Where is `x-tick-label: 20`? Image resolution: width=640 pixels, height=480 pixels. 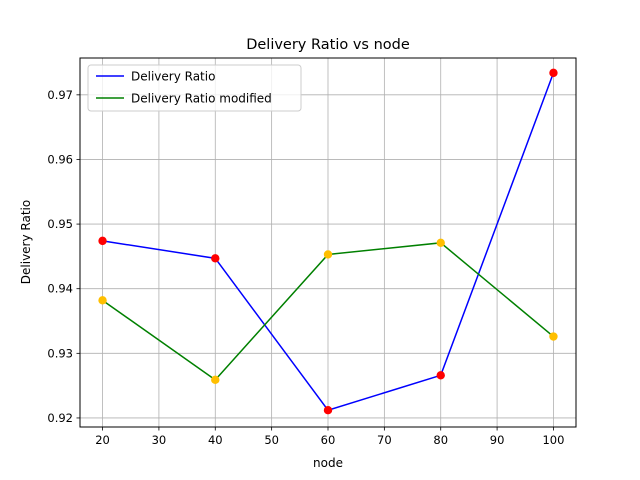 x-tick-label: 20 is located at coordinates (102, 440).